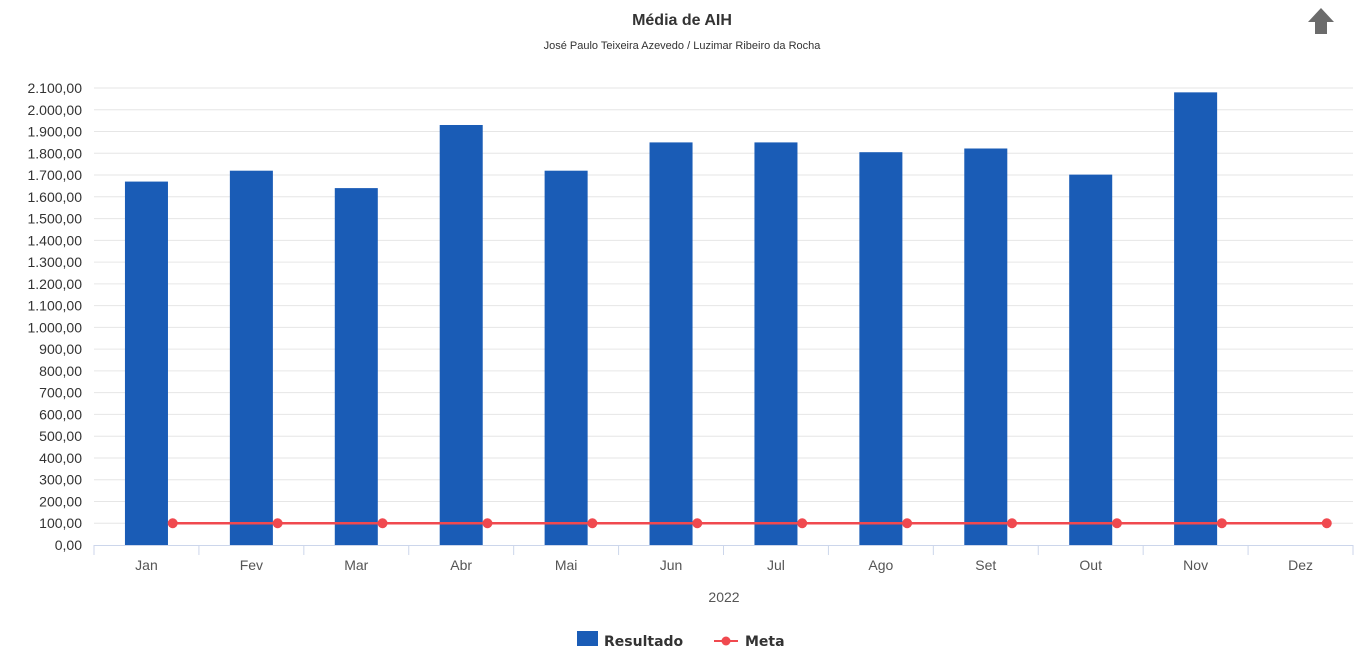  What do you see at coordinates (723, 559) in the screenshot?
I see `x-axis: Jan Fev Mar Abr Mai Jun Jul Ago Set Out Nov Dez` at bounding box center [723, 559].